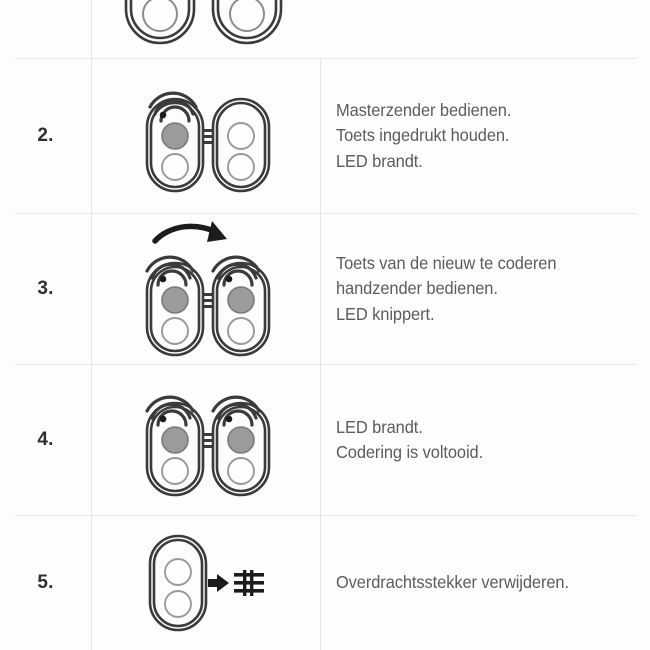 Image resolution: width=650 pixels, height=650 pixels. I want to click on row-number: 3., so click(45, 288).